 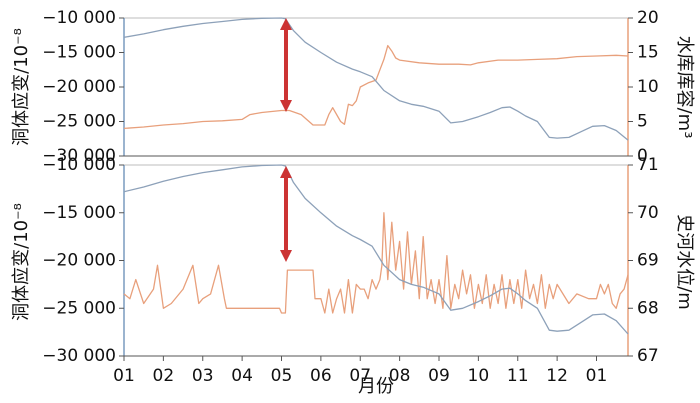 What do you see at coordinates (21, 87) in the screenshot?
I see `top-left-axis-title: 洞体应变/10⁻⁸` at bounding box center [21, 87].